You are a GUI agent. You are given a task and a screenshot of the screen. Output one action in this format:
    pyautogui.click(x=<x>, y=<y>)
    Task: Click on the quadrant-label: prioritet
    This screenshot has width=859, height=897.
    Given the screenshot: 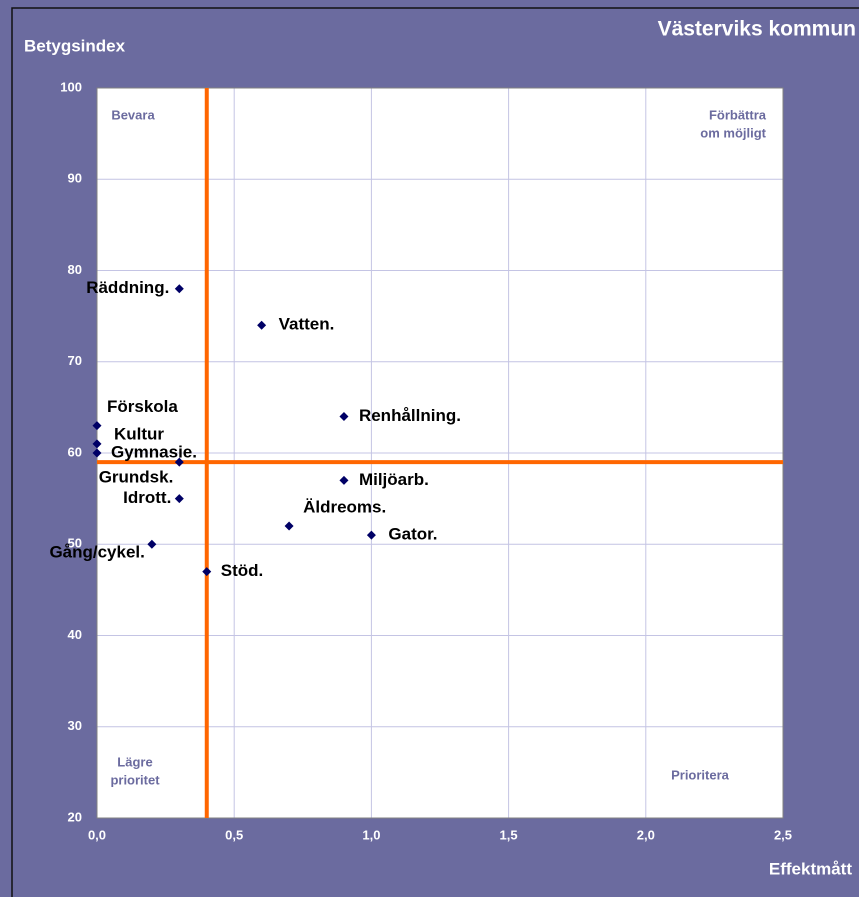 What is the action you would take?
    pyautogui.click(x=135, y=779)
    